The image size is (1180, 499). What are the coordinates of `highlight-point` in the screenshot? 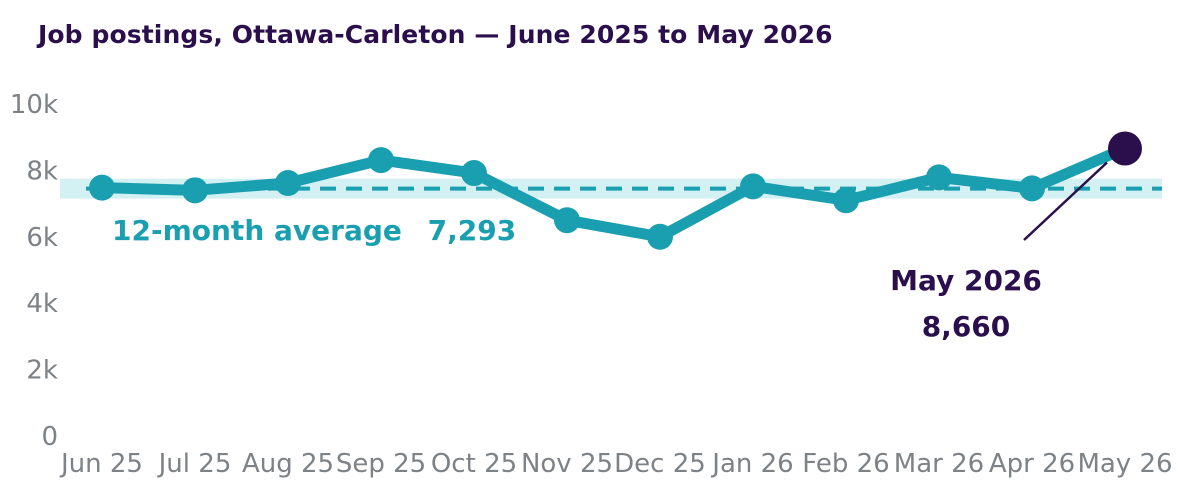 It's located at (1125, 148).